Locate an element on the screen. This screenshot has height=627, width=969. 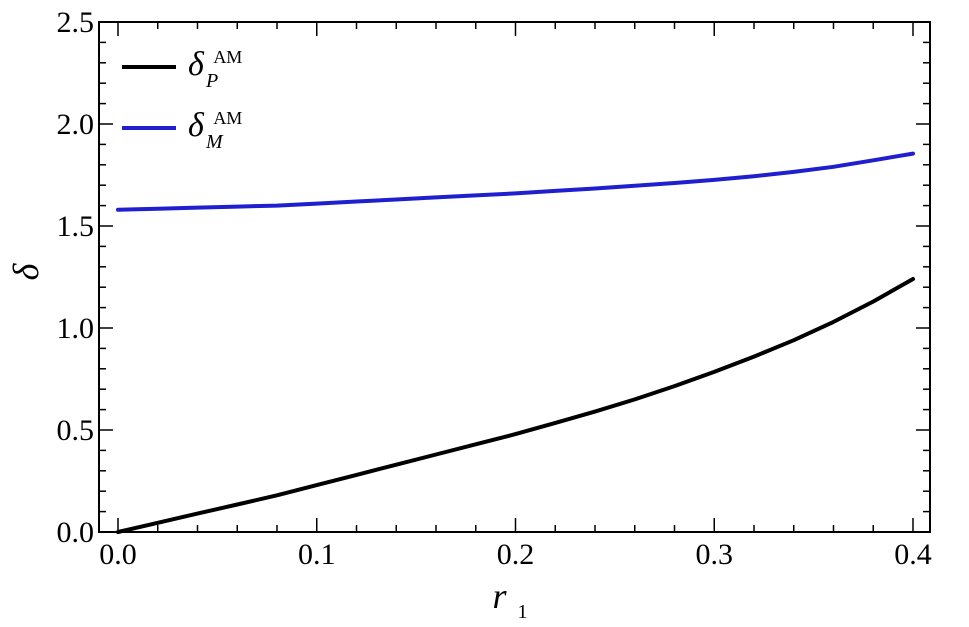
svg-text: δ AM P is located at coordinates (219, 63).